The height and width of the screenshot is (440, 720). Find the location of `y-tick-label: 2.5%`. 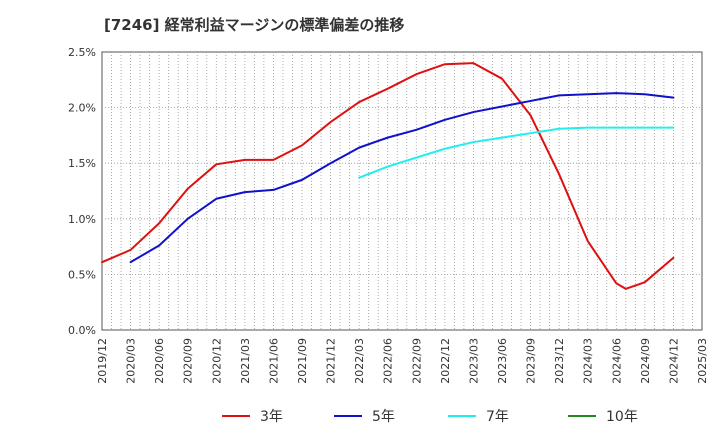

y-tick-label: 2.5% is located at coordinates (82, 52).